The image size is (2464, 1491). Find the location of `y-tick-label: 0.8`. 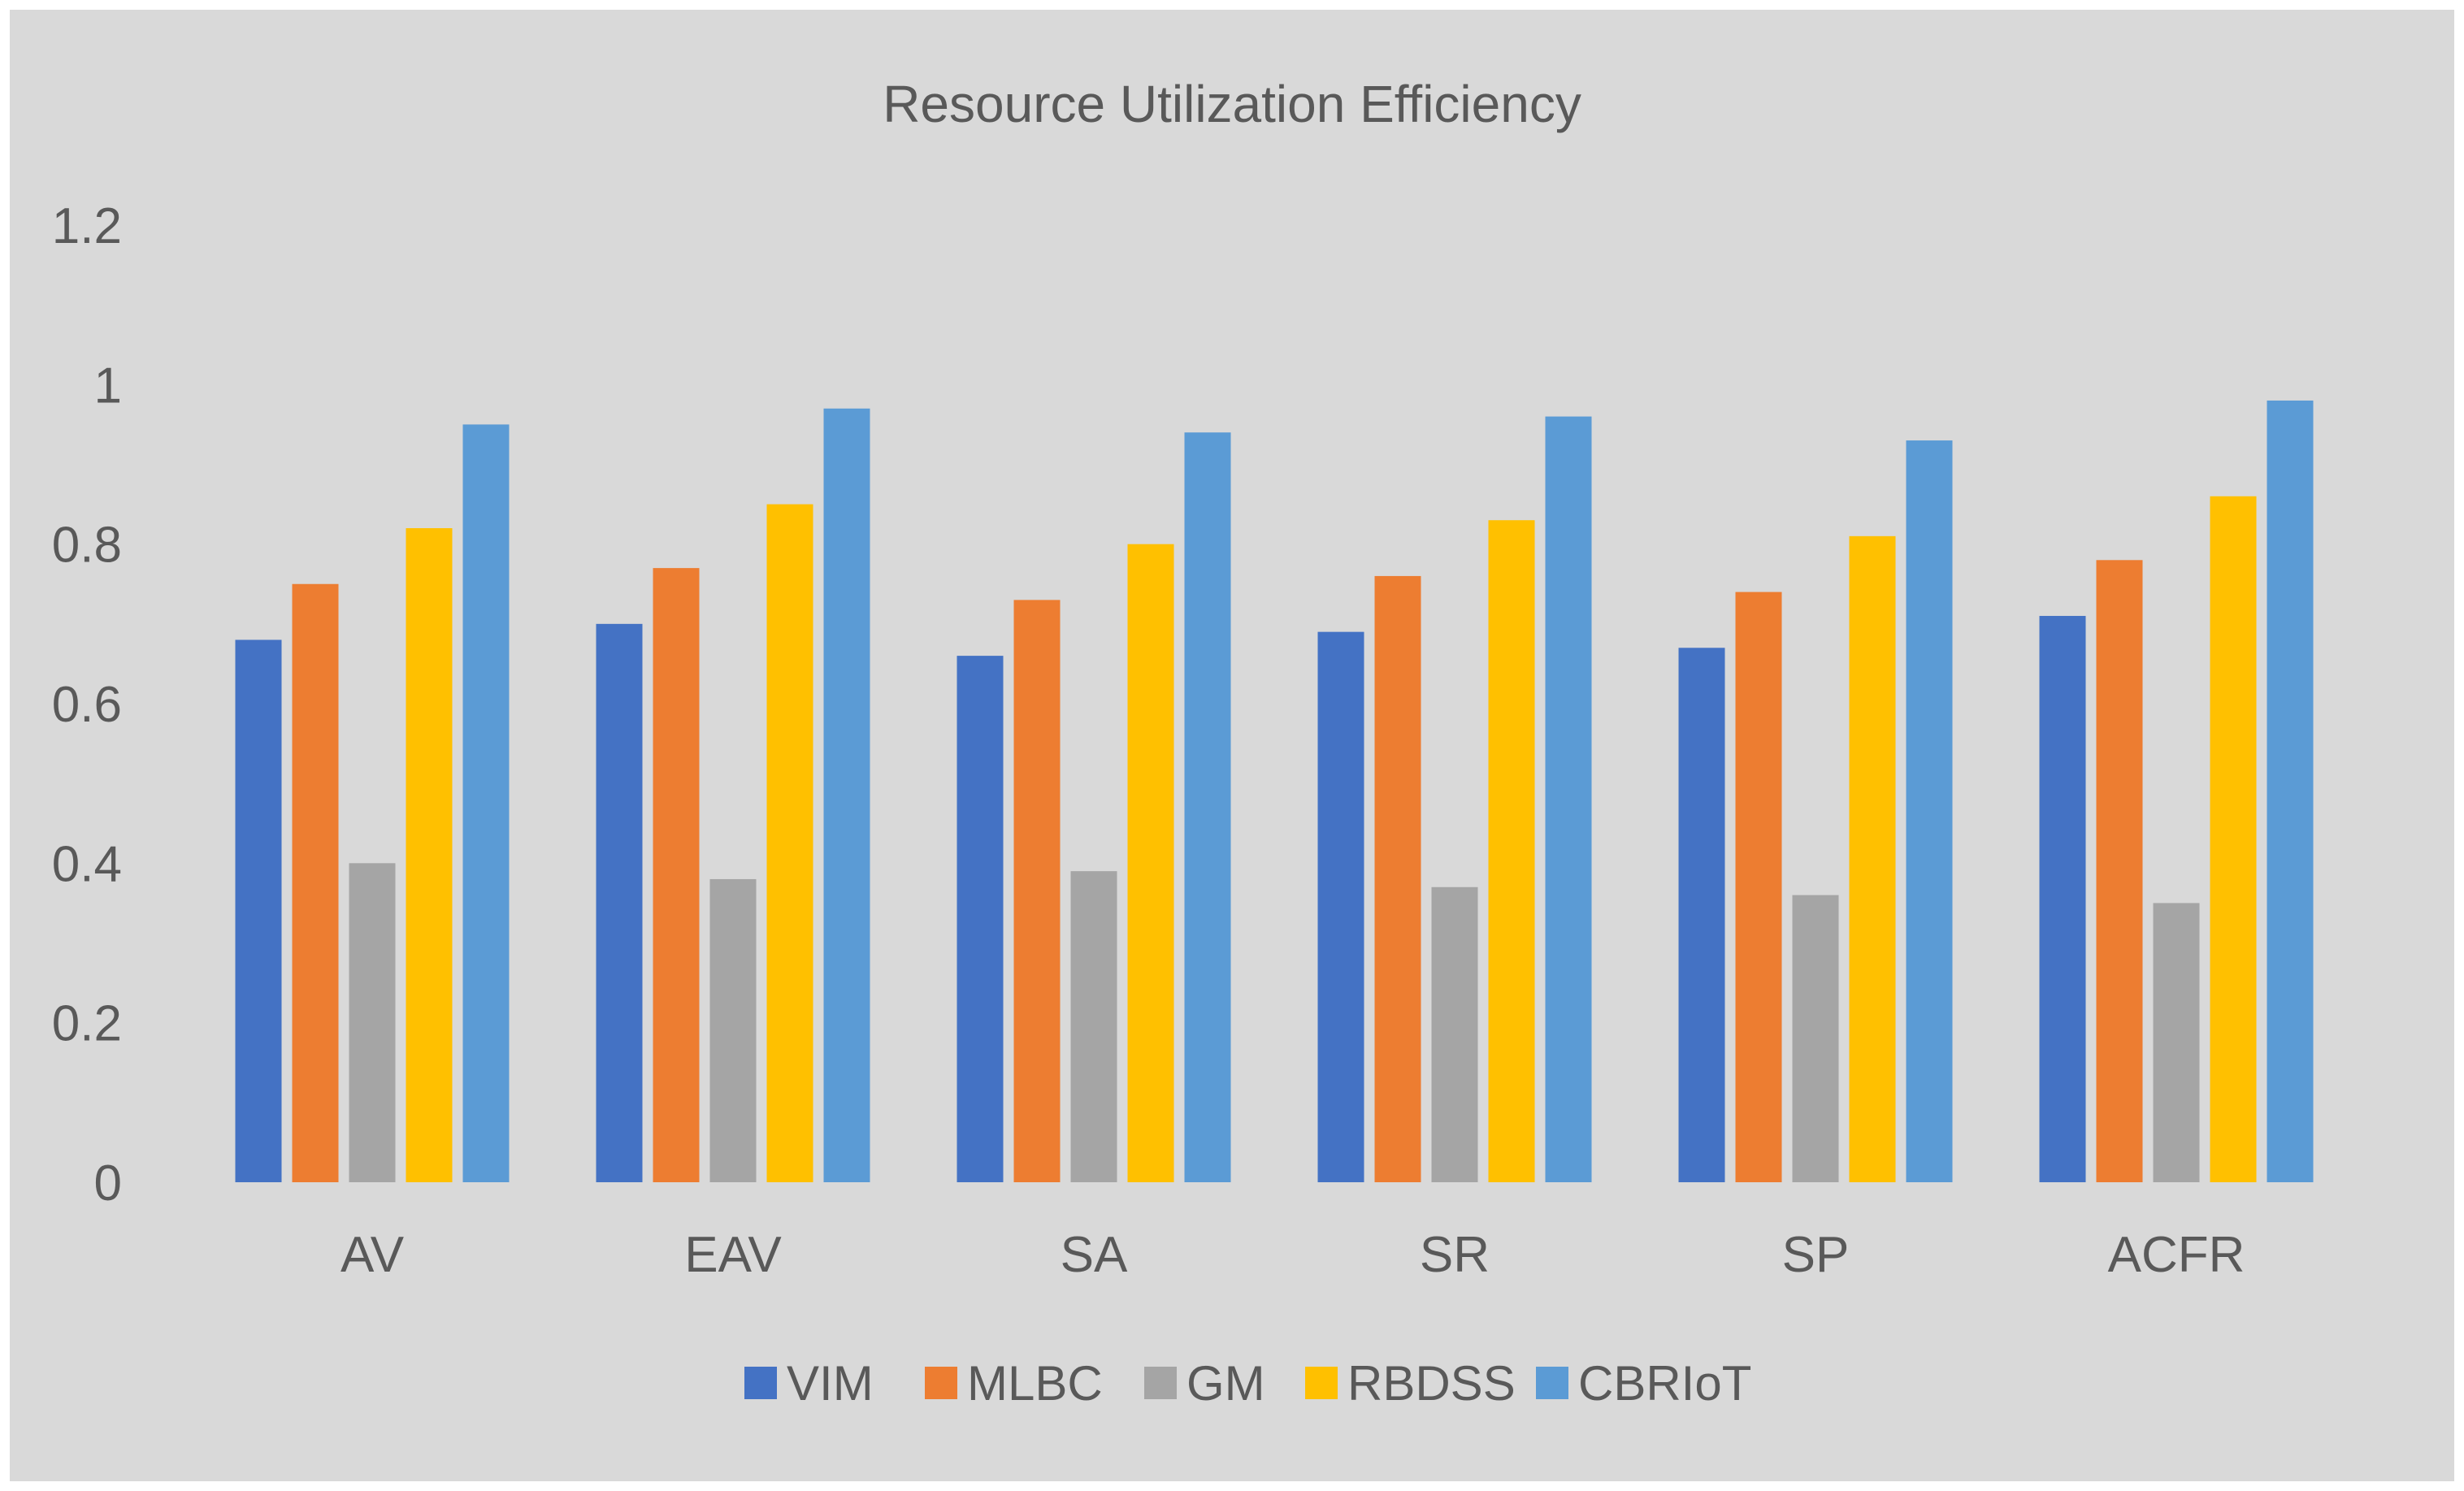

y-tick-label: 0.8 is located at coordinates (87, 546).